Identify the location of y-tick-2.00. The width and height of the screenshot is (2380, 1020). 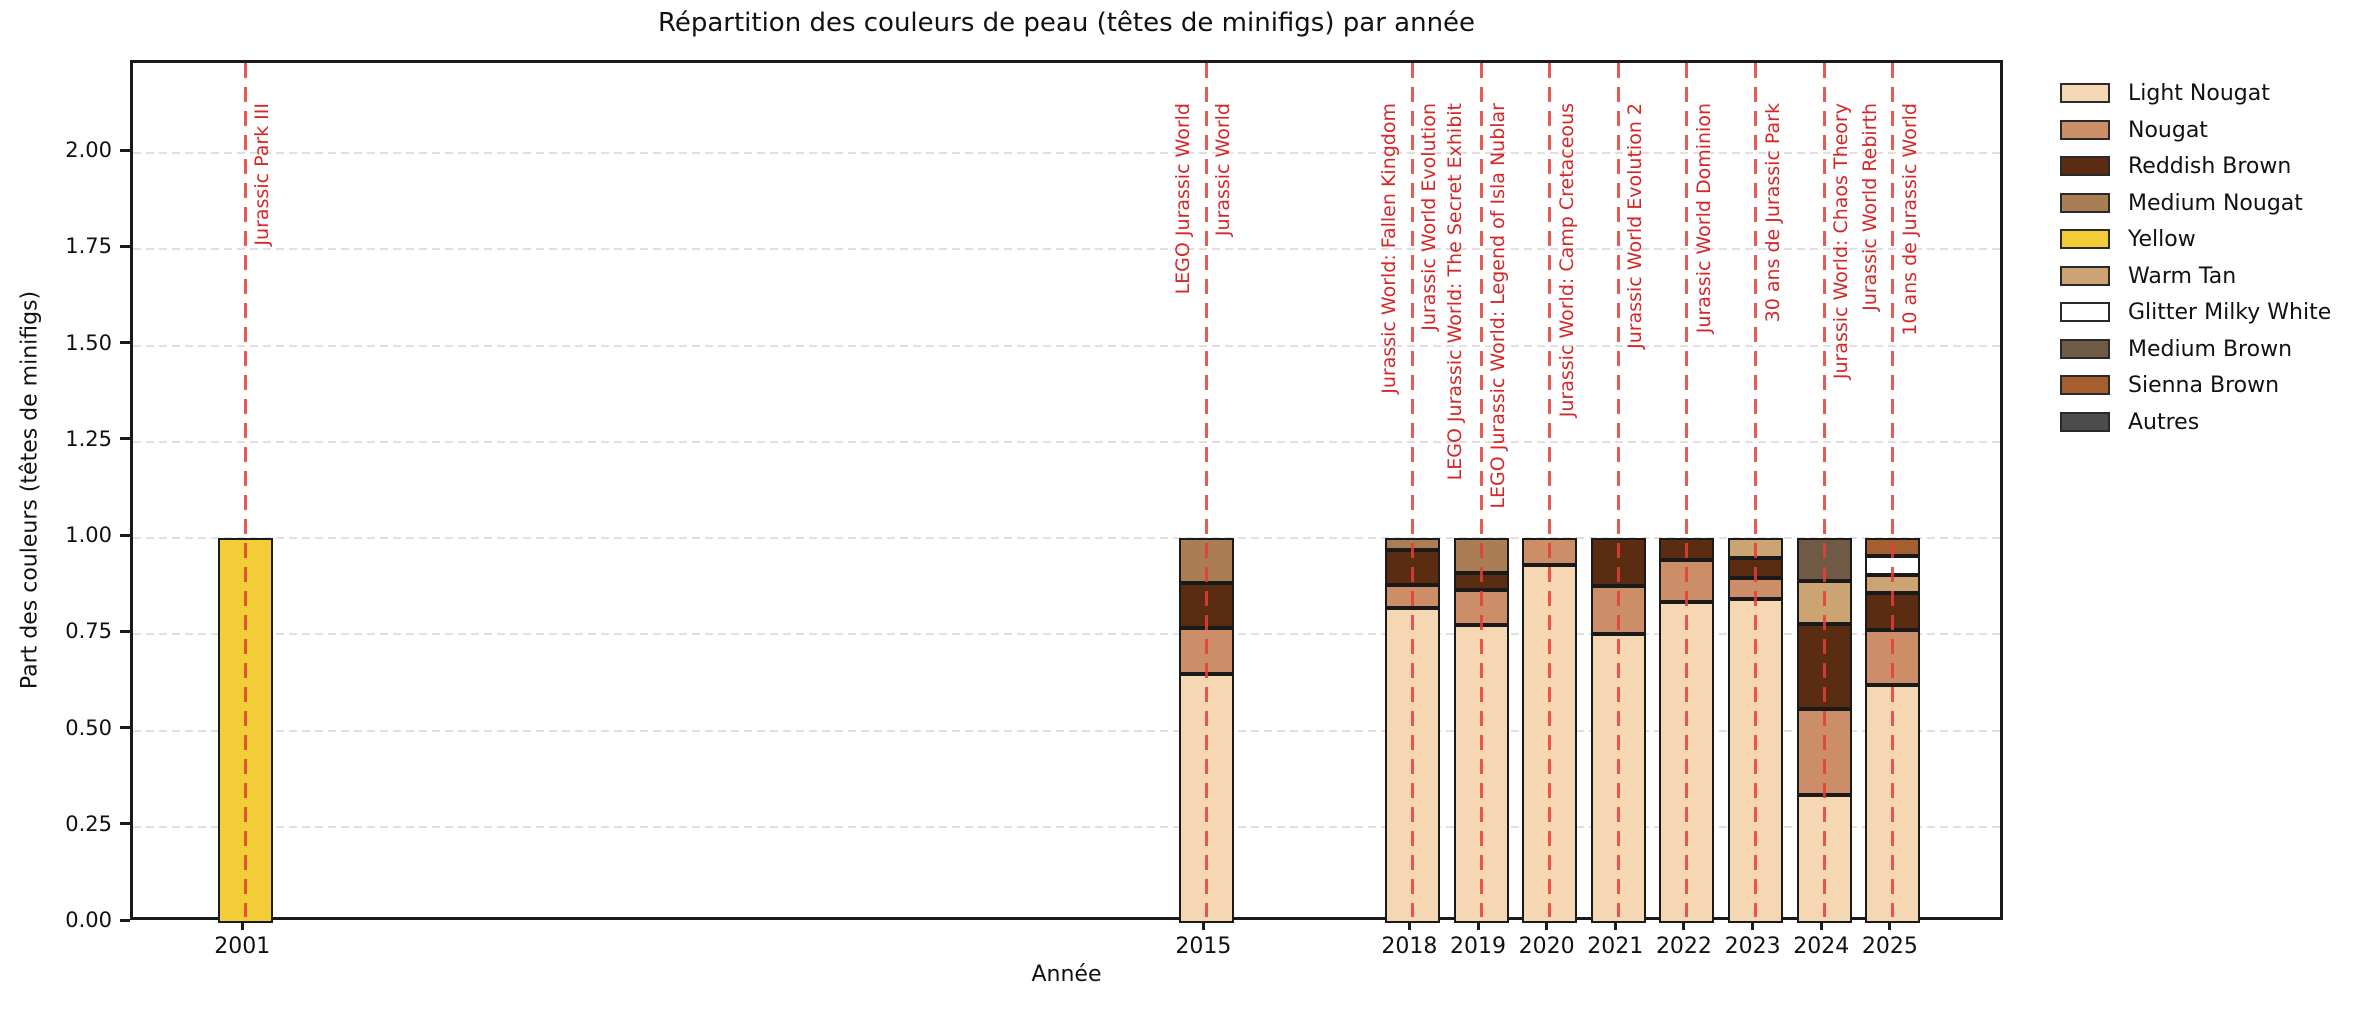
(125, 150).